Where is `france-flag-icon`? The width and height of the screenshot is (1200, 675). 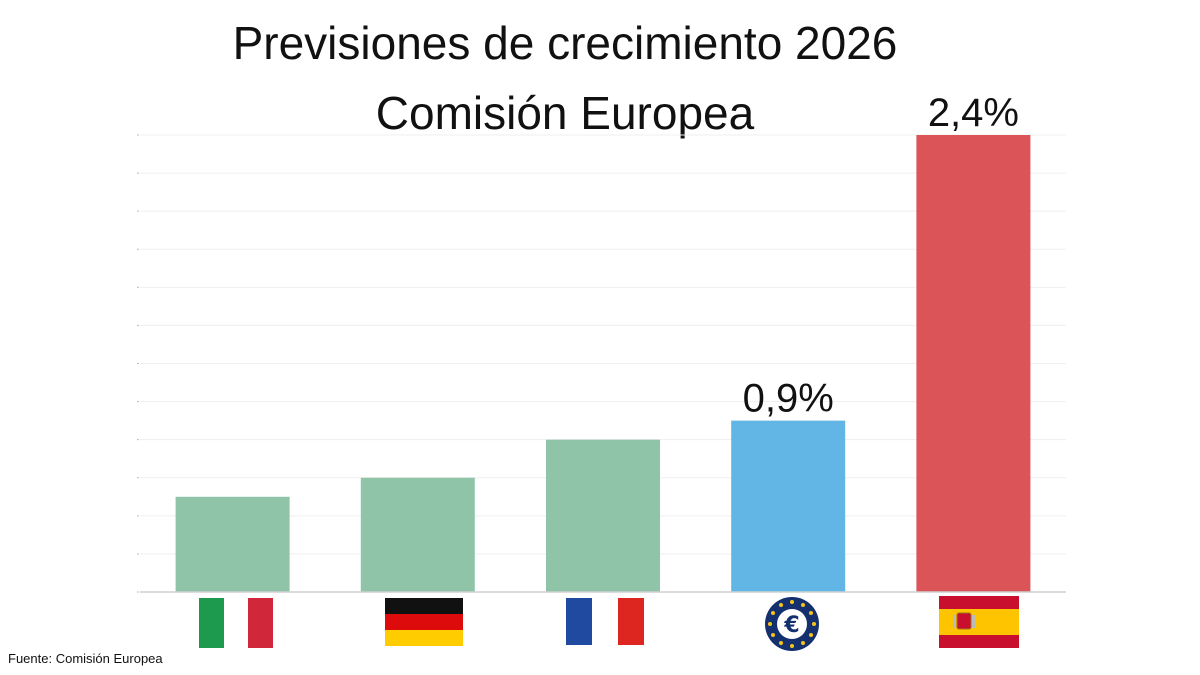
france-flag-icon is located at coordinates (605, 621).